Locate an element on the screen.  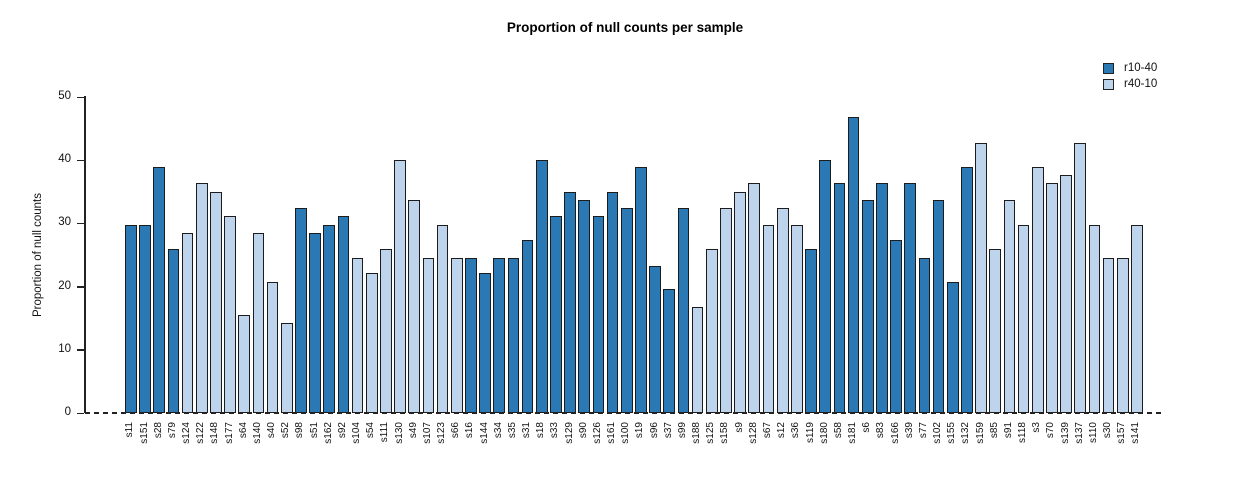
zero-baseline is located at coordinates (625, 412).